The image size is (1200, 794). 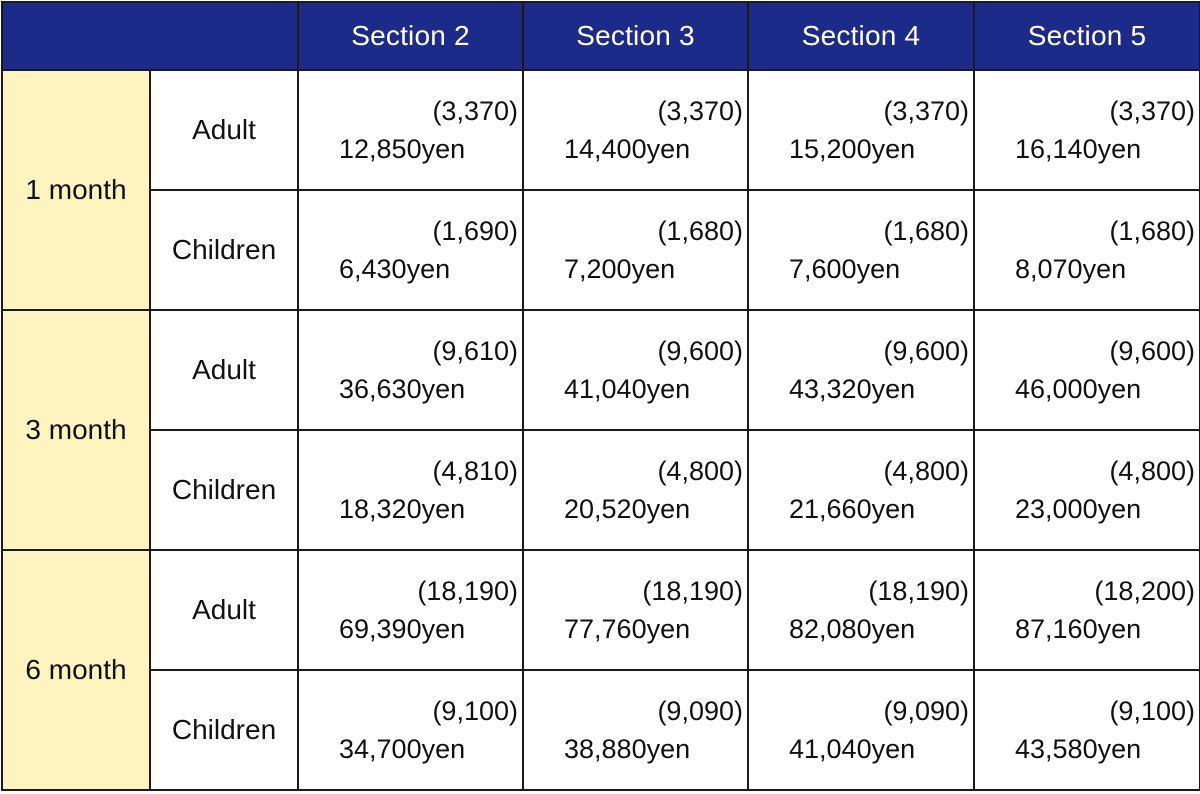 What do you see at coordinates (395, 269) in the screenshot?
I see `fare-price: 6,430yen` at bounding box center [395, 269].